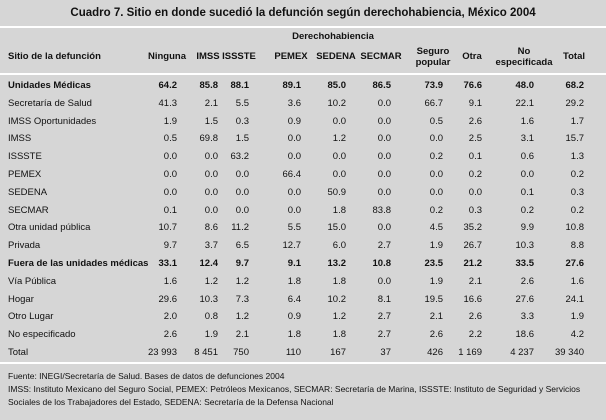  What do you see at coordinates (384, 299) in the screenshot?
I see `cell: 8.1` at bounding box center [384, 299].